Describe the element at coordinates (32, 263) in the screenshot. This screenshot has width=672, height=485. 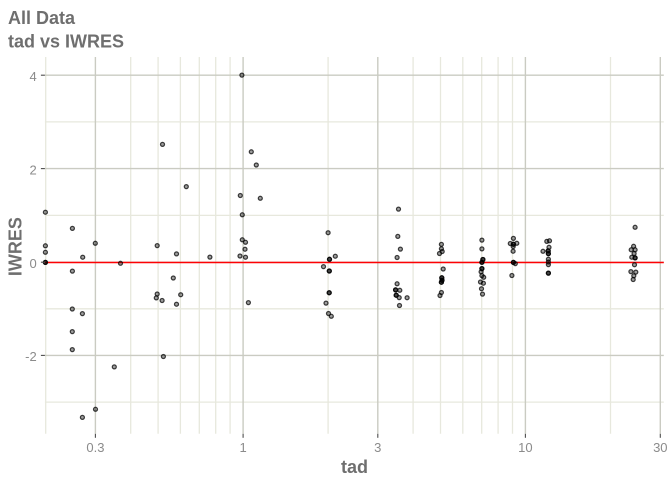
I see `svg-text: 0` at that location.